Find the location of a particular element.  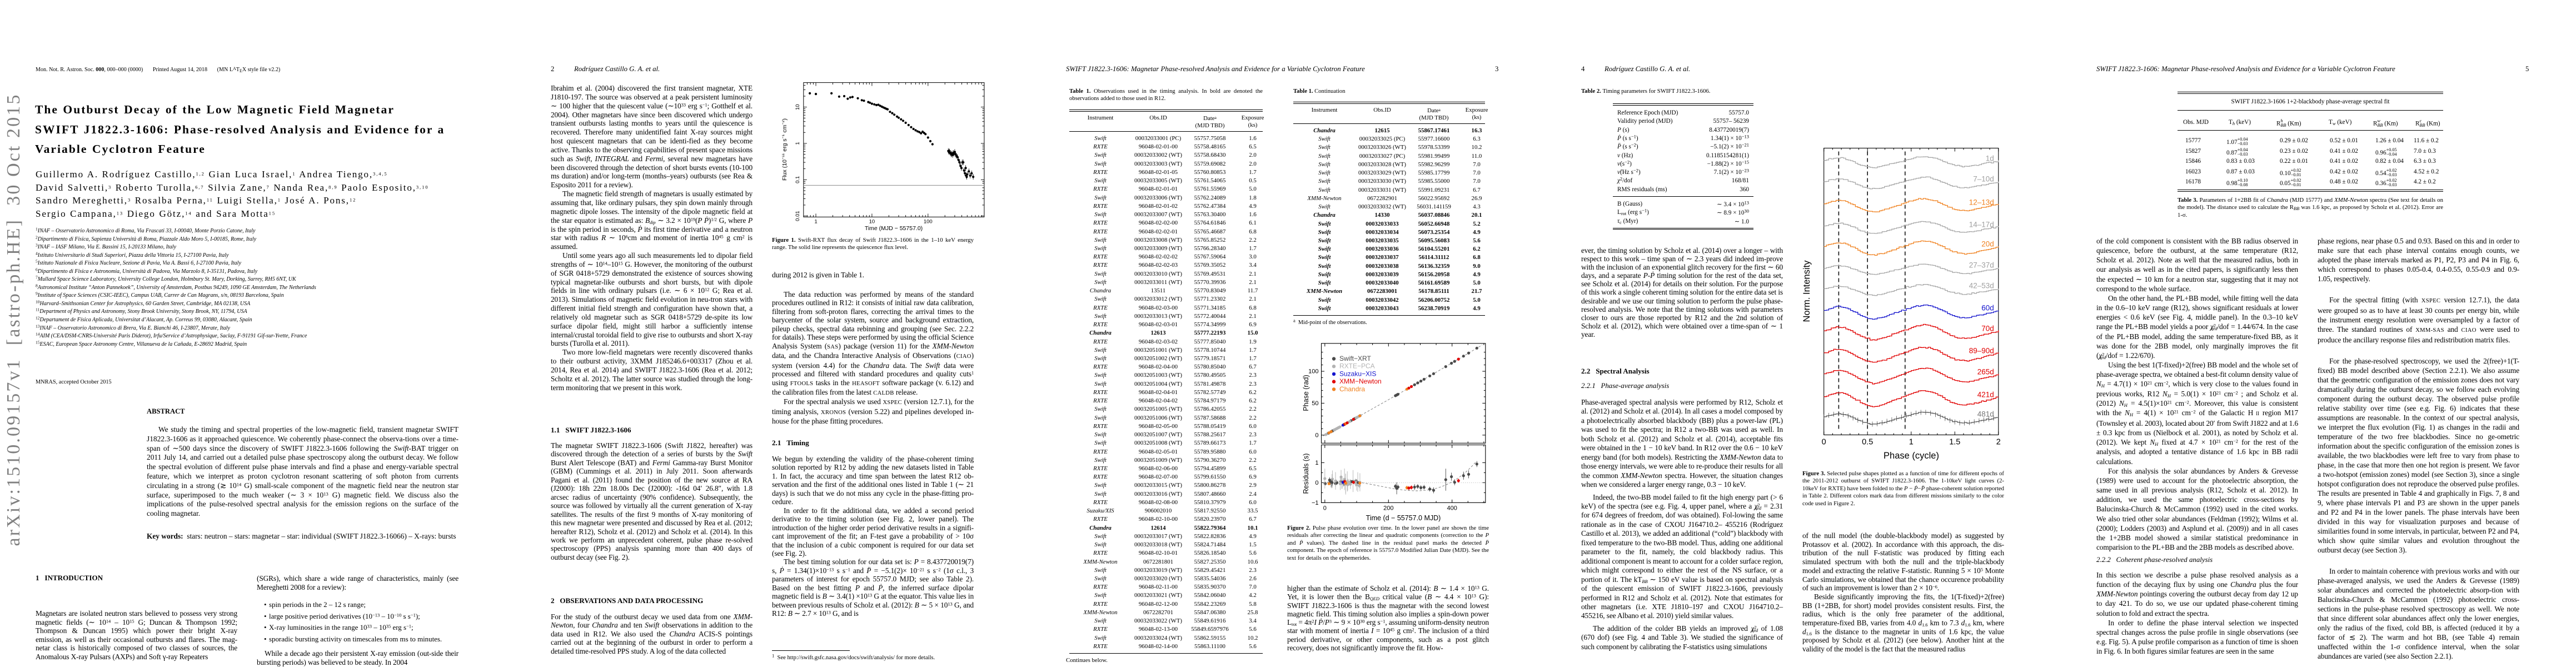

svg-text: 1d is located at coordinates (1990, 159).